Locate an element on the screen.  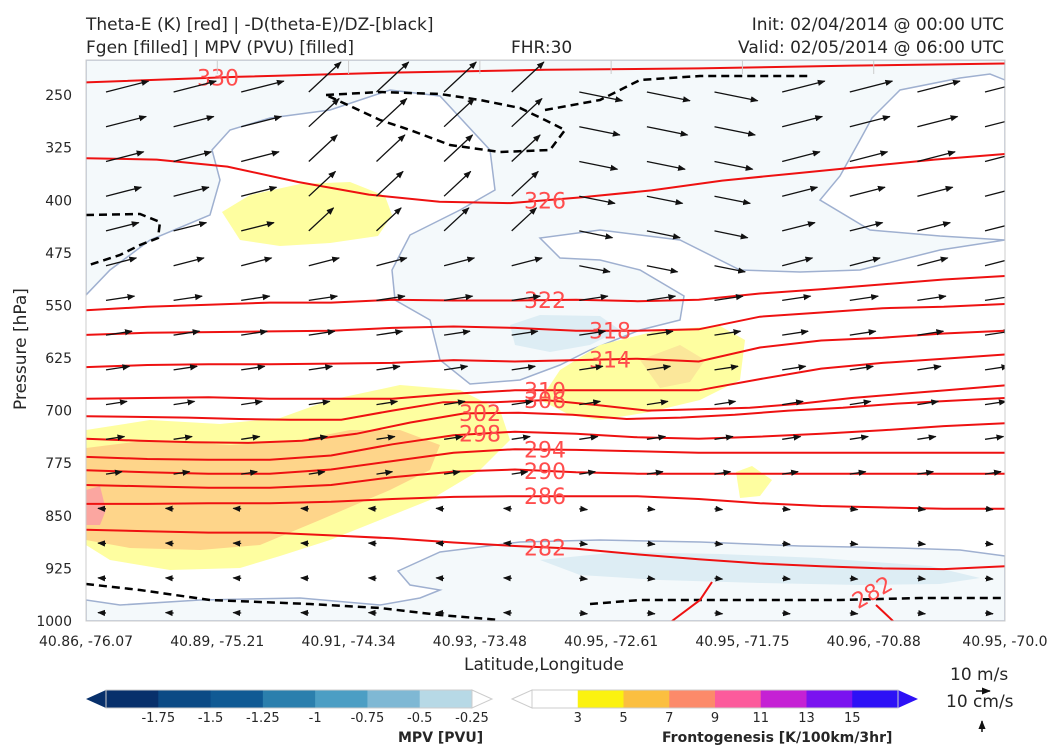
theta-e-contour-label: 282 is located at coordinates (545, 548).